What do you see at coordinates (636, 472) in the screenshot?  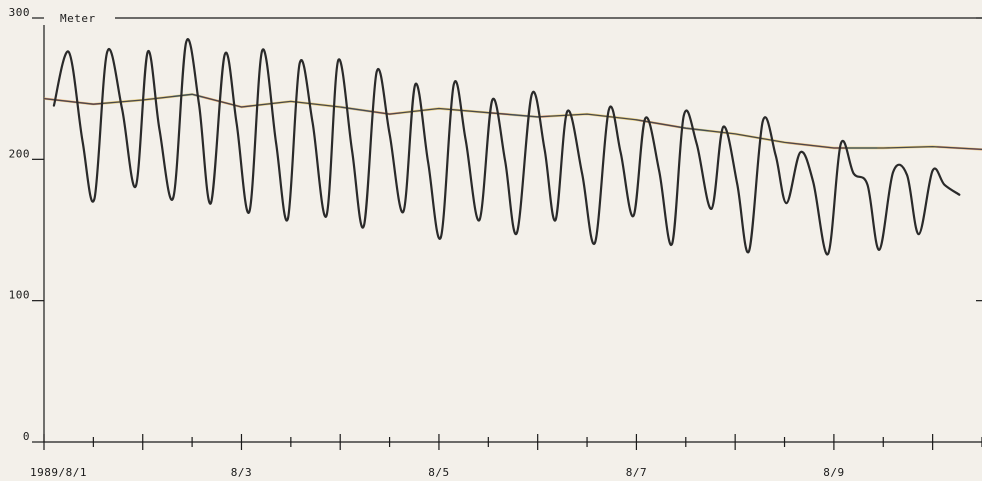 I see `x-tick-label: 8/7` at bounding box center [636, 472].